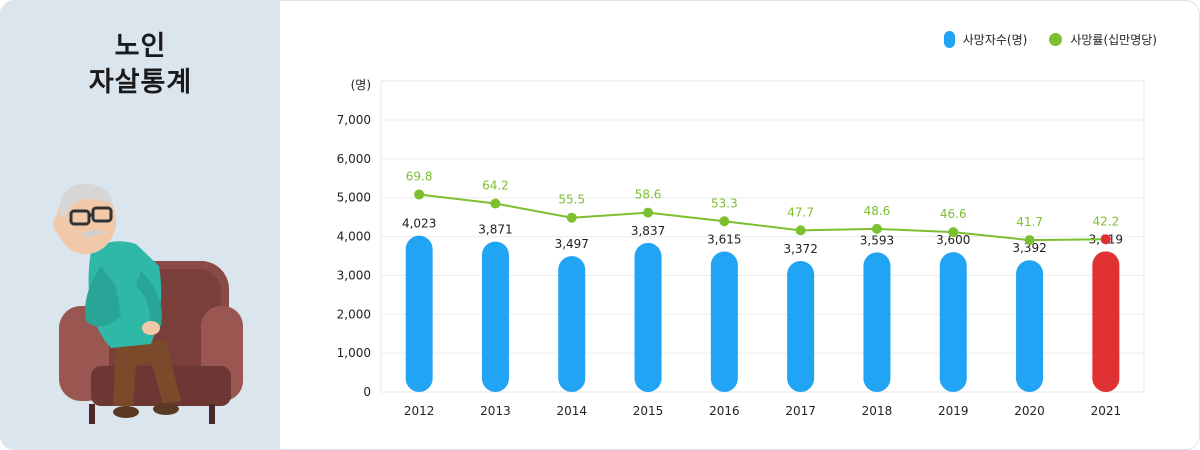 This screenshot has width=1200, height=450. Describe the element at coordinates (354, 159) in the screenshot. I see `y-tick-label: 6,000` at that location.